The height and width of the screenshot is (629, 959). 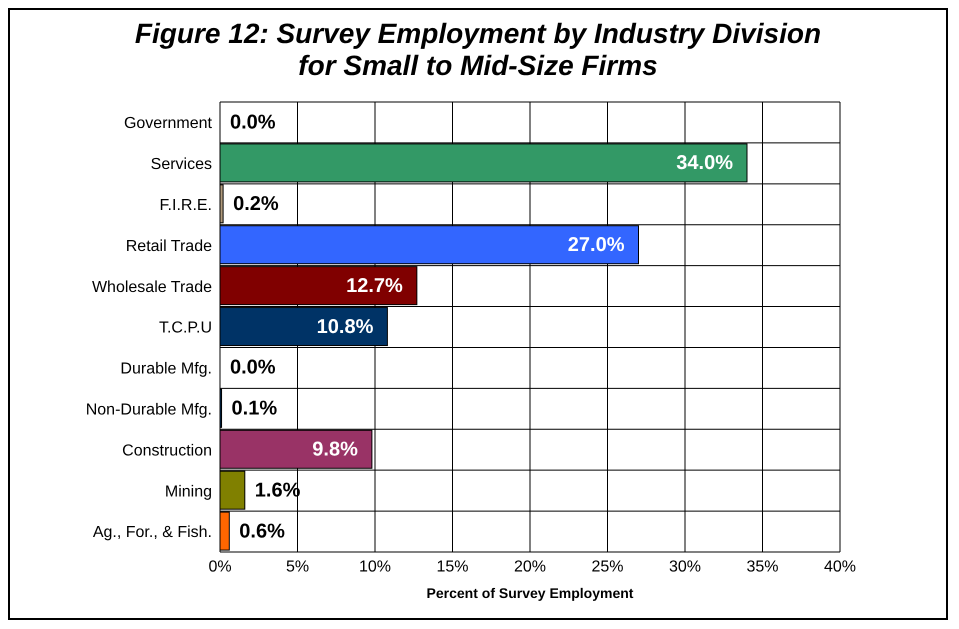 What do you see at coordinates (169, 246) in the screenshot?
I see `y-tick-label: Retail Trade` at bounding box center [169, 246].